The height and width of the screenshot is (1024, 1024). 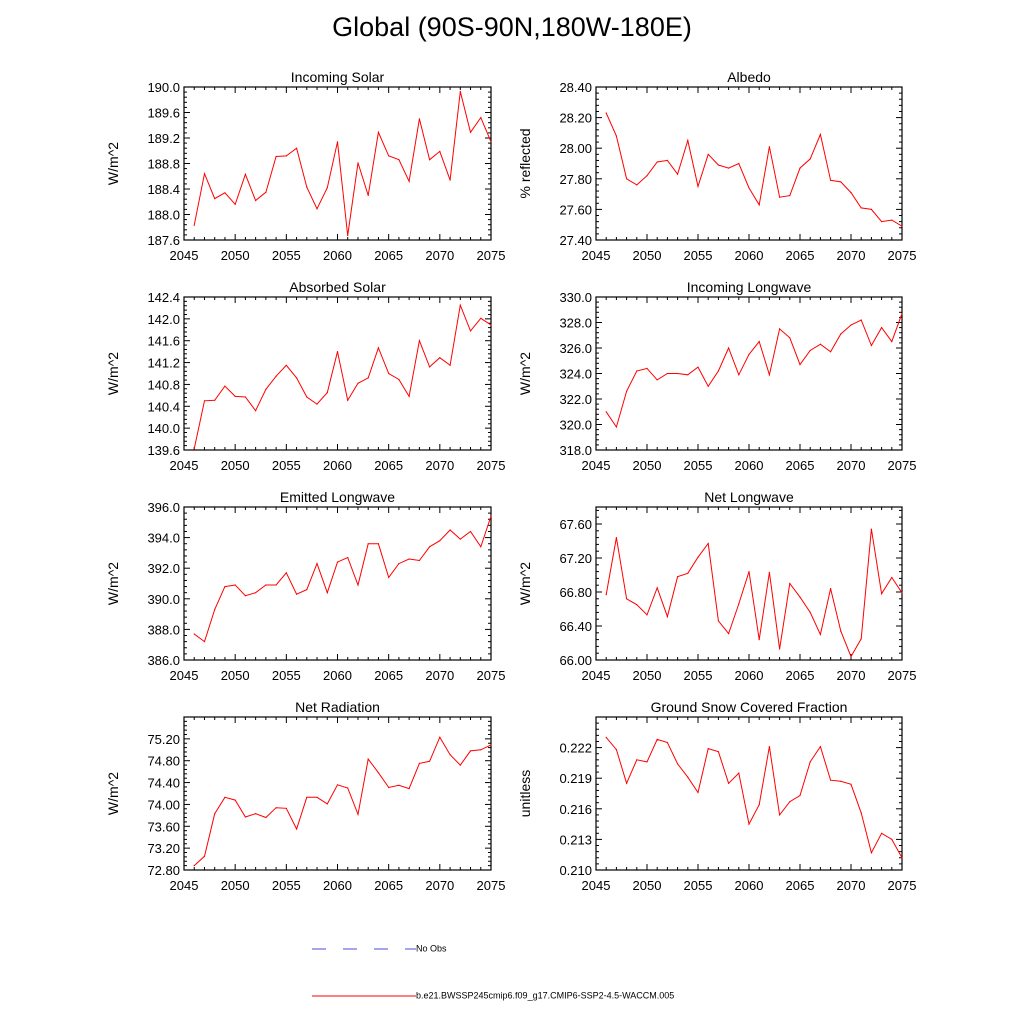 I want to click on albedo-xtick-label: 2070, so click(x=851, y=255).